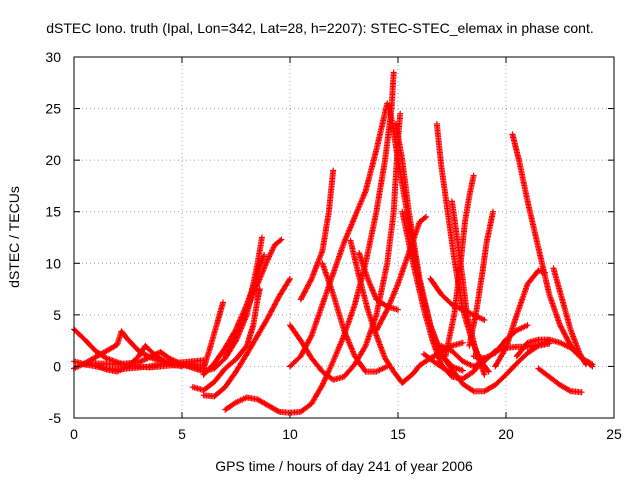 This screenshot has height=480, width=640. Describe the element at coordinates (398, 434) in the screenshot. I see `x-tick-label: 15` at that location.